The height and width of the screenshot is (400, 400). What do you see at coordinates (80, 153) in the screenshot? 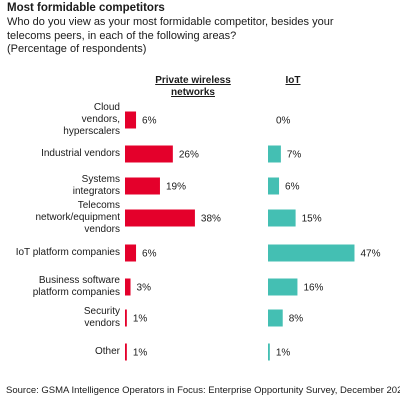
I see `category-label-line: Industrial vendors` at bounding box center [80, 153].